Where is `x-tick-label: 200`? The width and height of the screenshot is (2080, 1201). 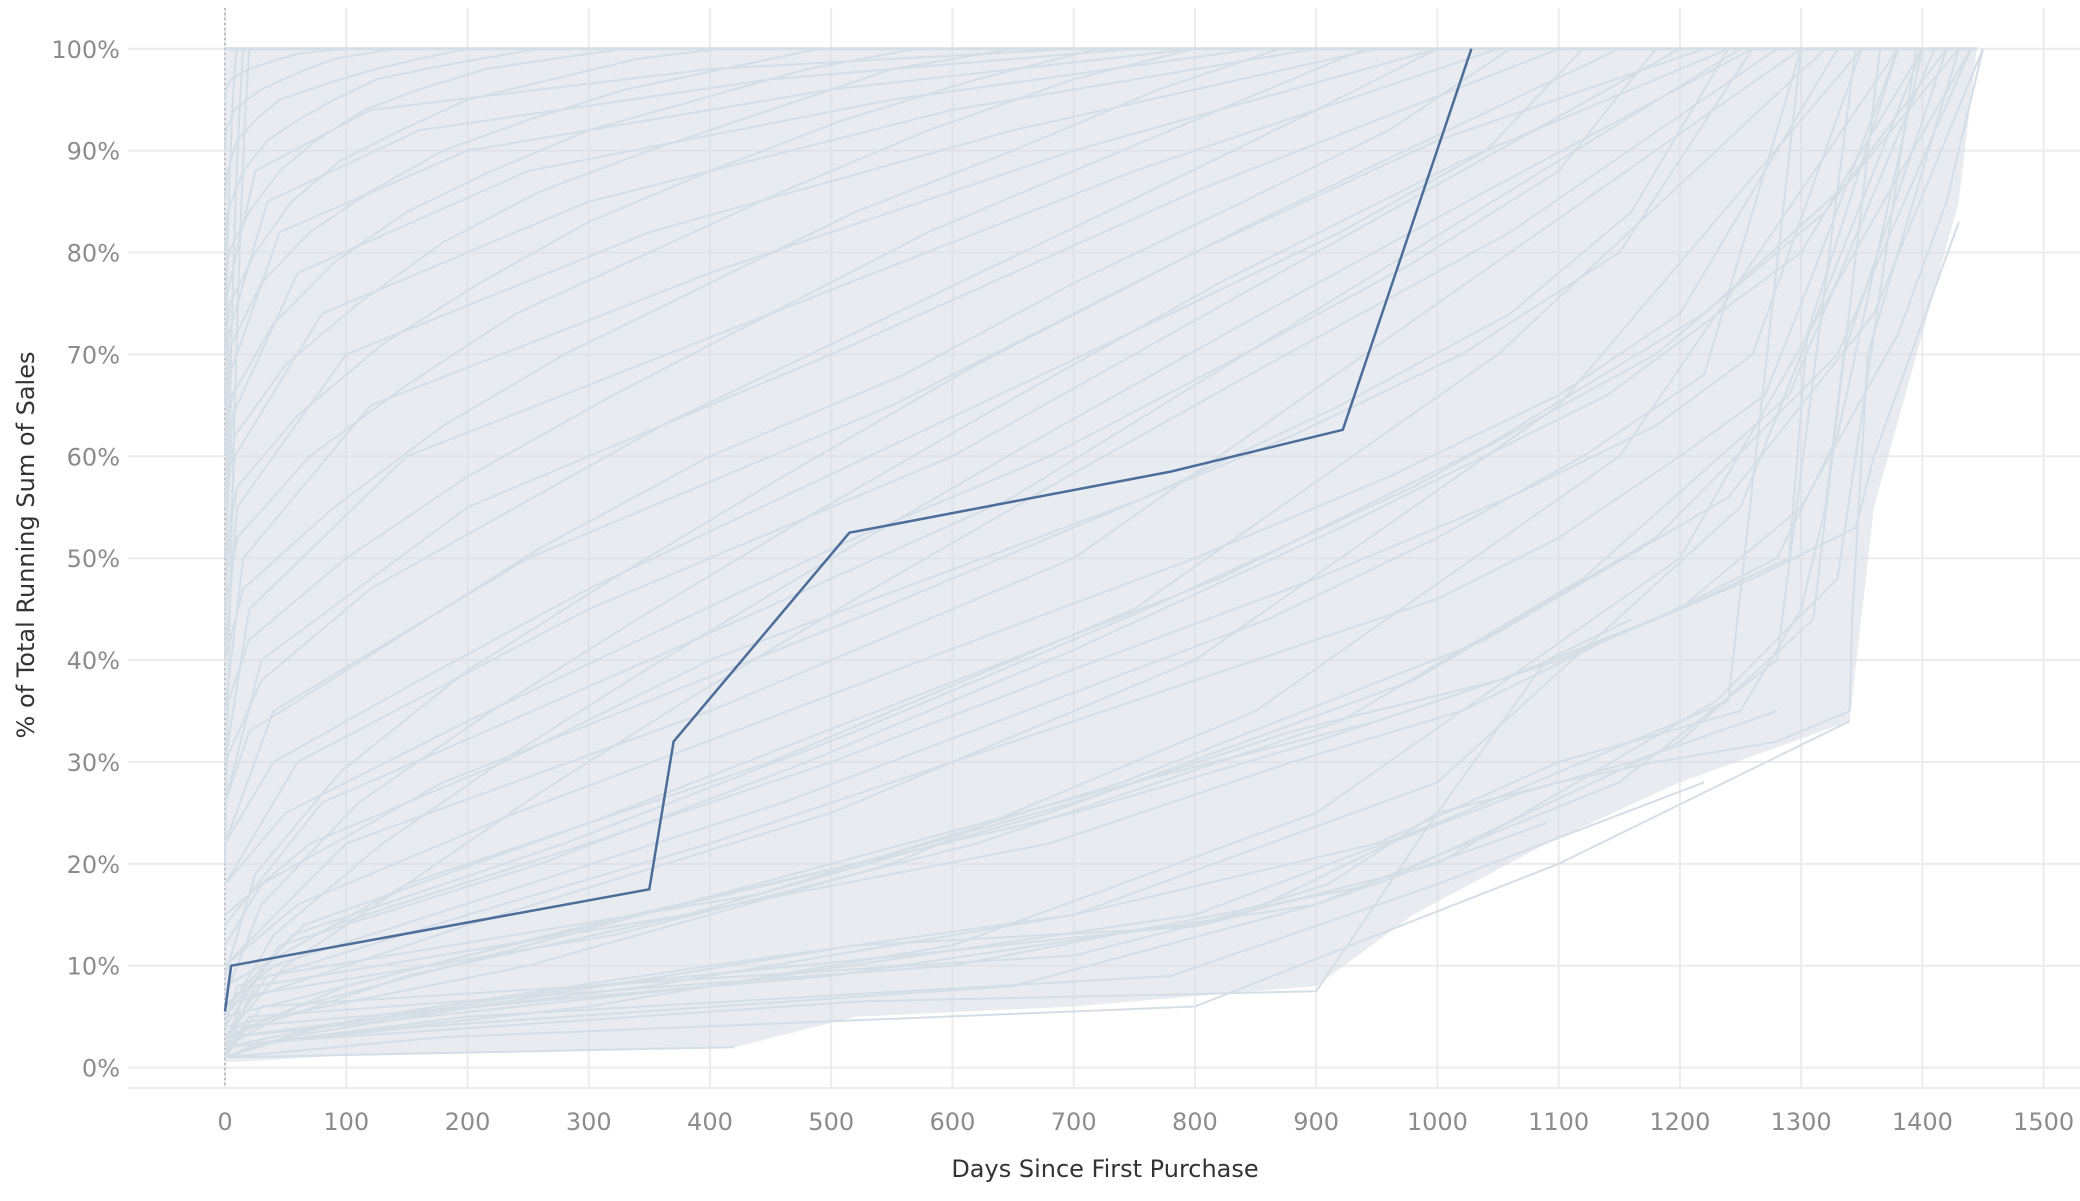
x-tick-label: 200 is located at coordinates (468, 1122).